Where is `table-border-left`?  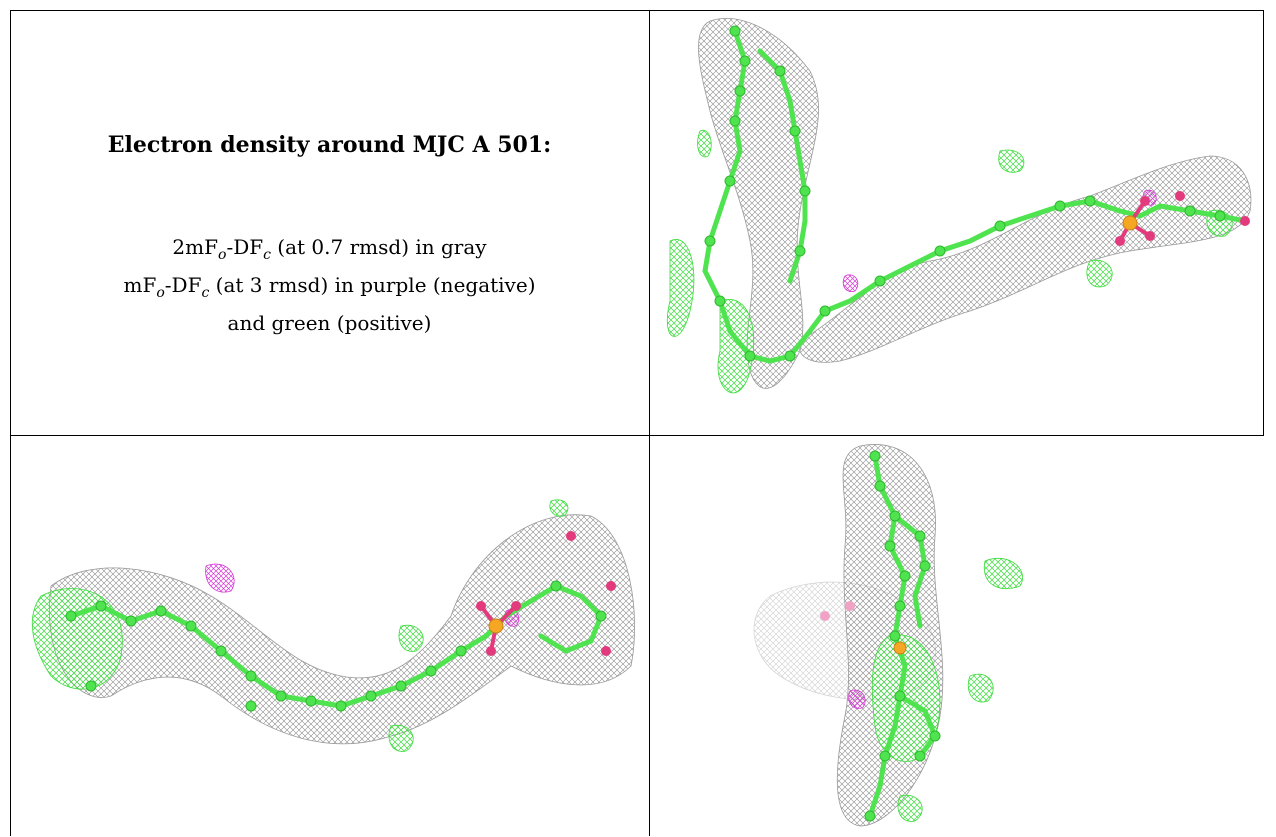
table-border-left is located at coordinates (10, 423).